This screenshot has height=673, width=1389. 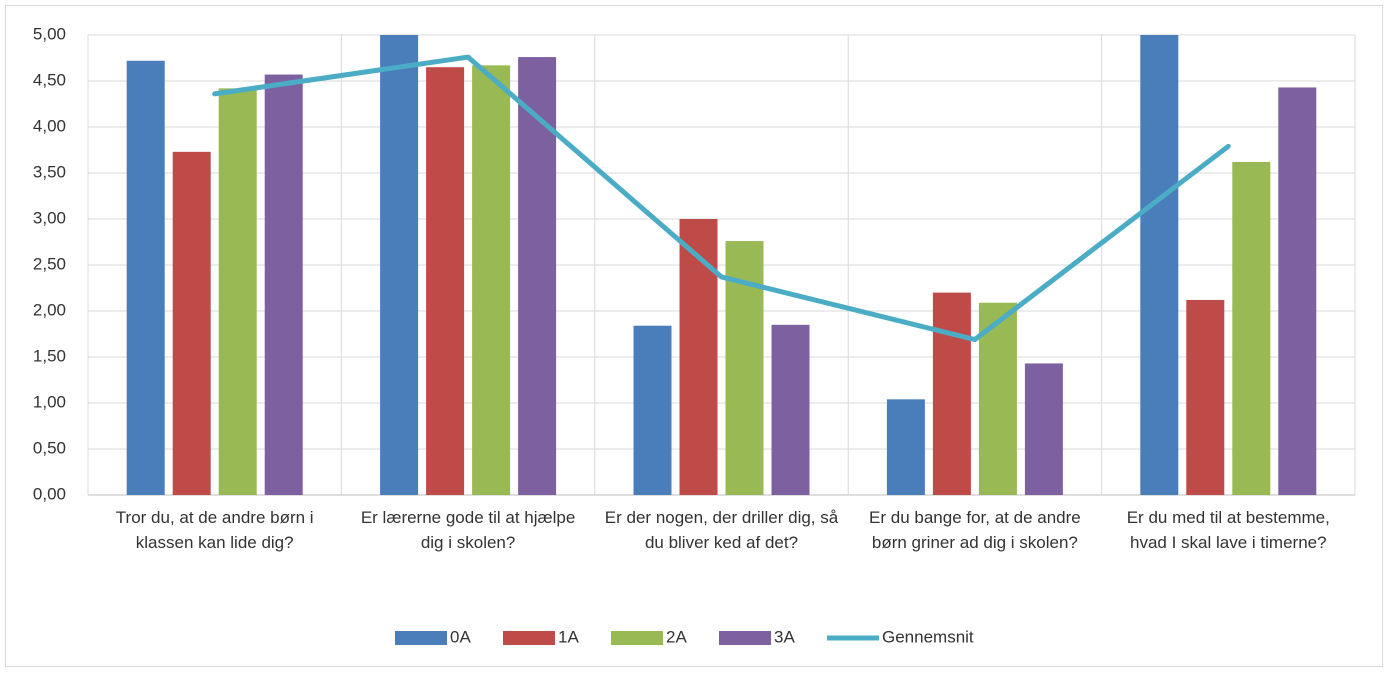 I want to click on y-tick-label: 3,50, so click(x=49, y=171).